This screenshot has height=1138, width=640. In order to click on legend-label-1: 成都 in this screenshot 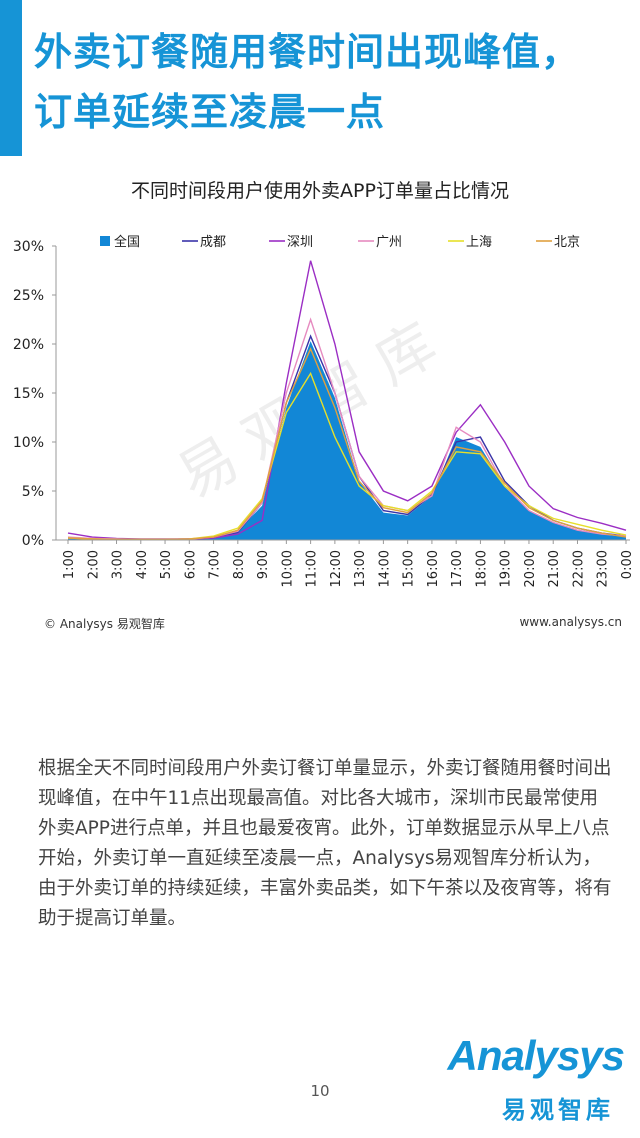, I will do `click(213, 242)`.